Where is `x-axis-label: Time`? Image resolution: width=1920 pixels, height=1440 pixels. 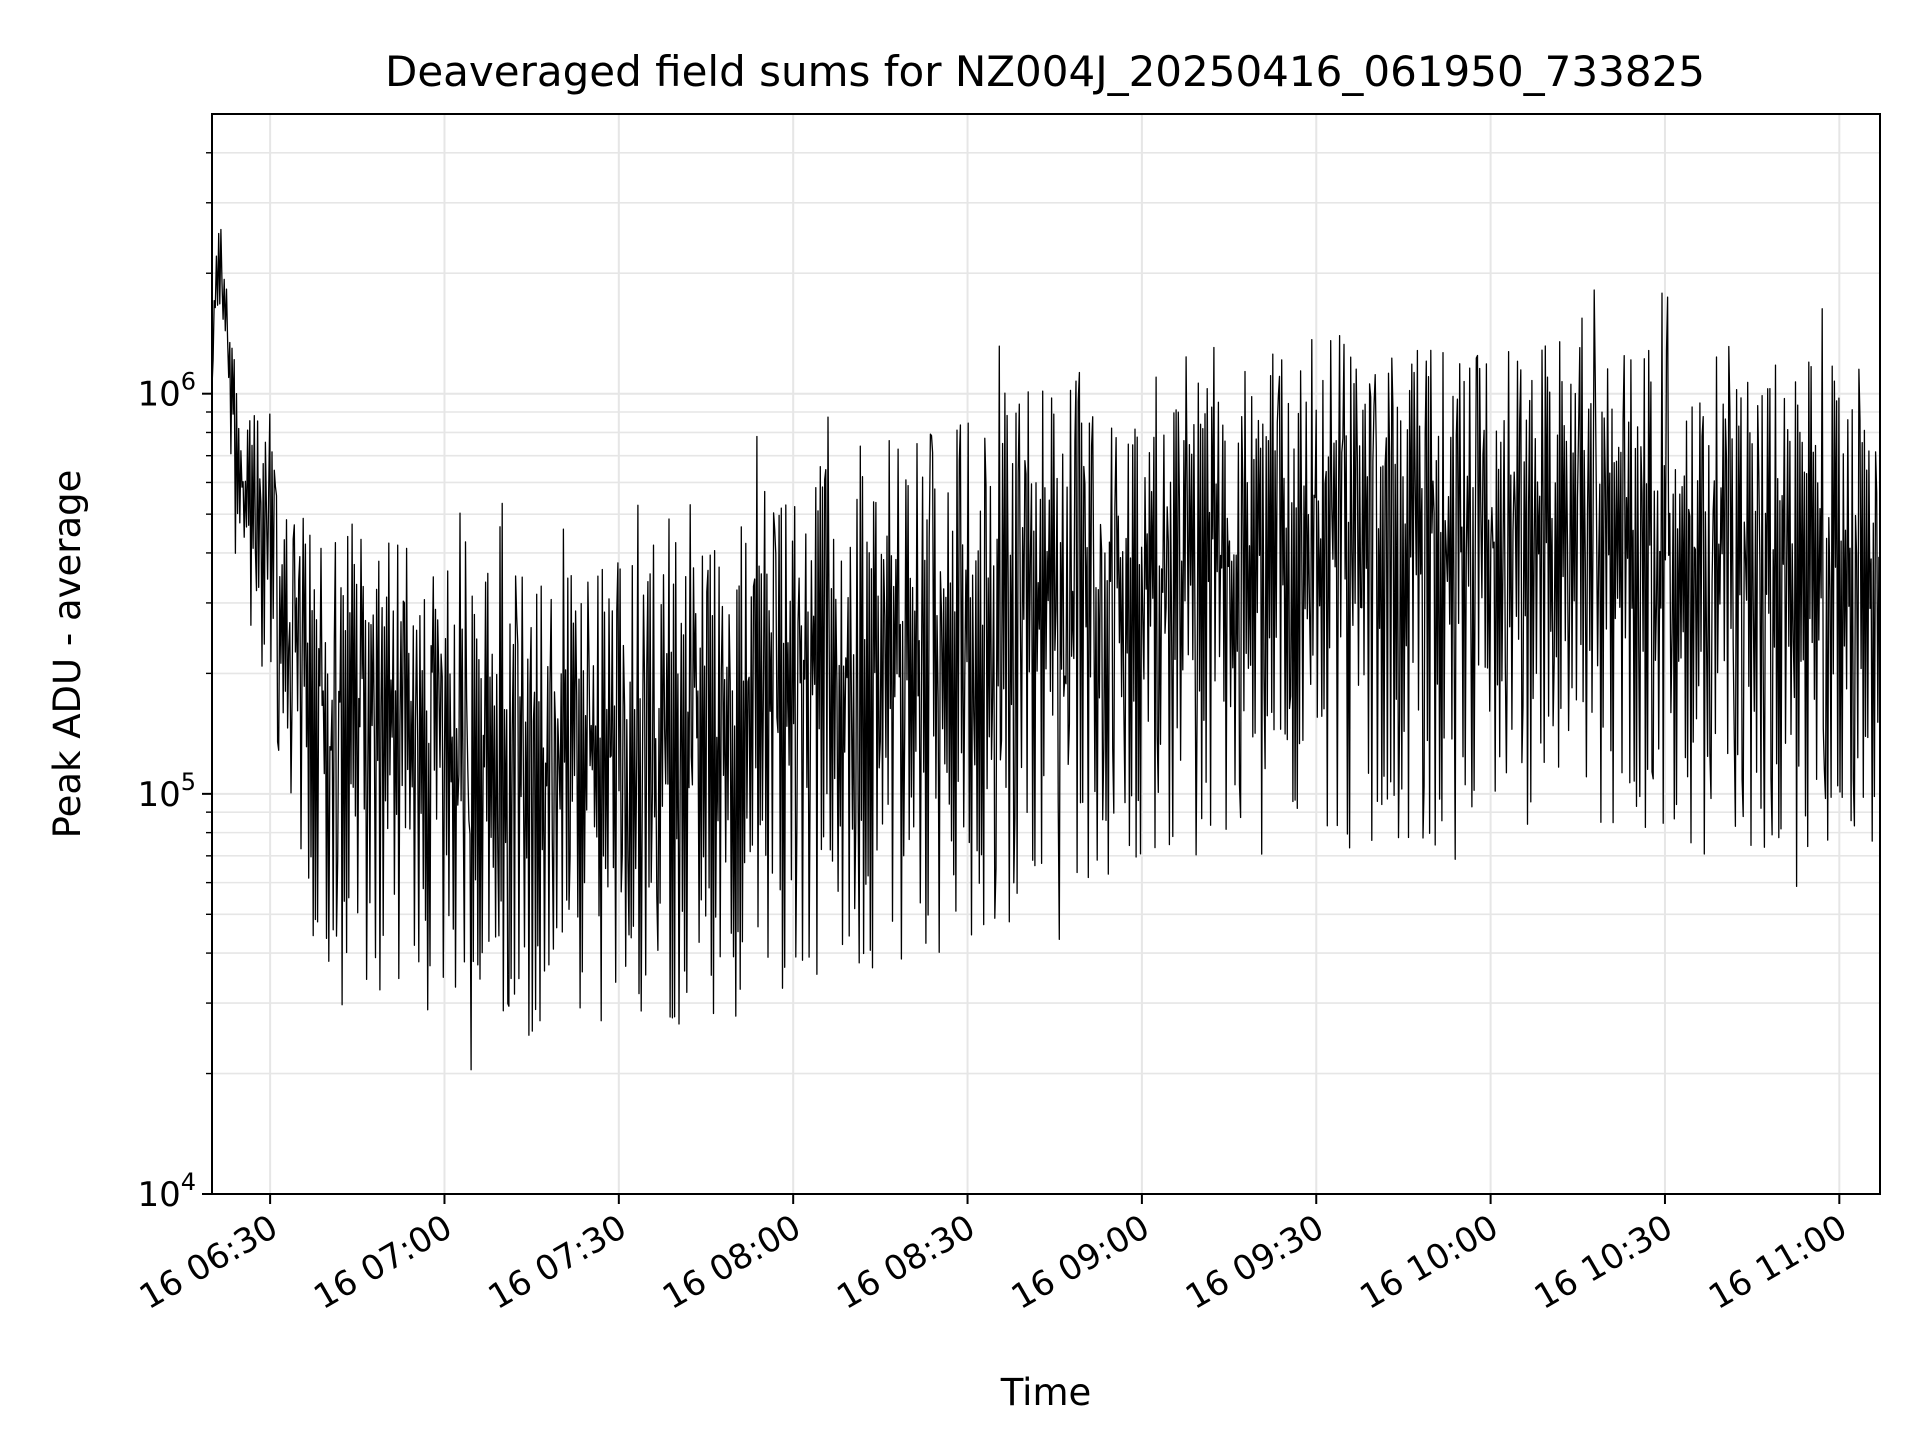
x-axis-label: Time is located at coordinates (1046, 1392).